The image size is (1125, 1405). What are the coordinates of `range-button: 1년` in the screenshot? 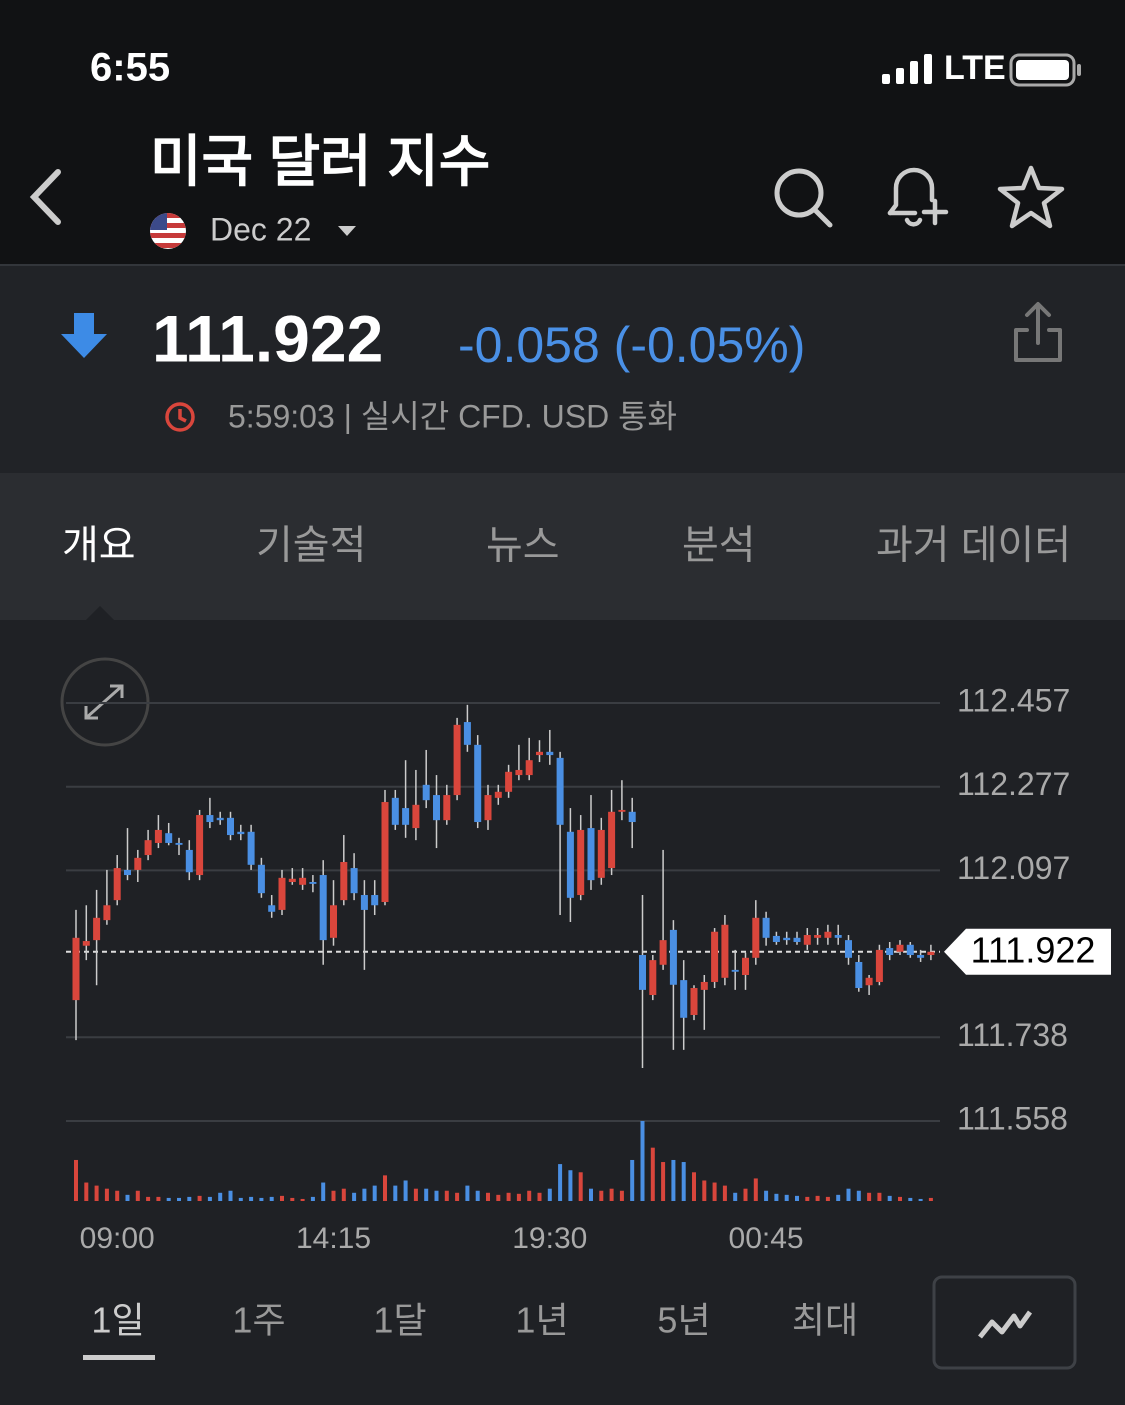 It's located at (541, 1320).